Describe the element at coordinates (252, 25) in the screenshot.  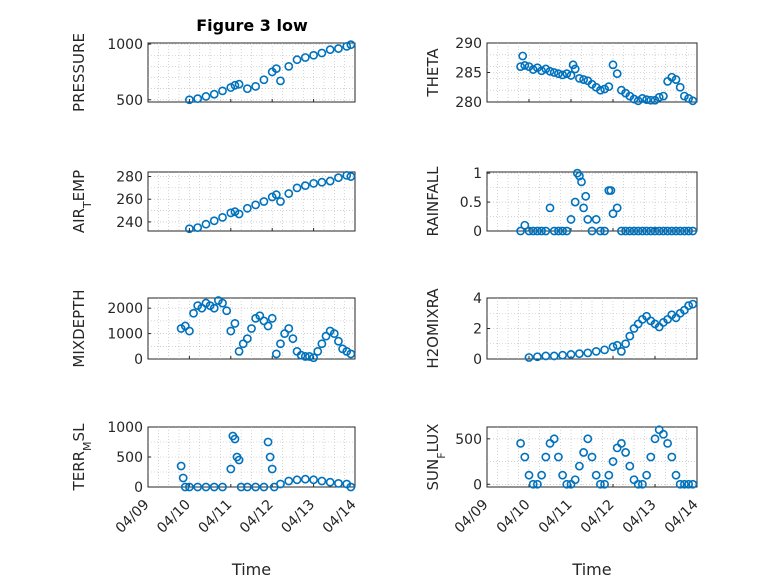
I see `figure-title: Figure 3 low` at that location.